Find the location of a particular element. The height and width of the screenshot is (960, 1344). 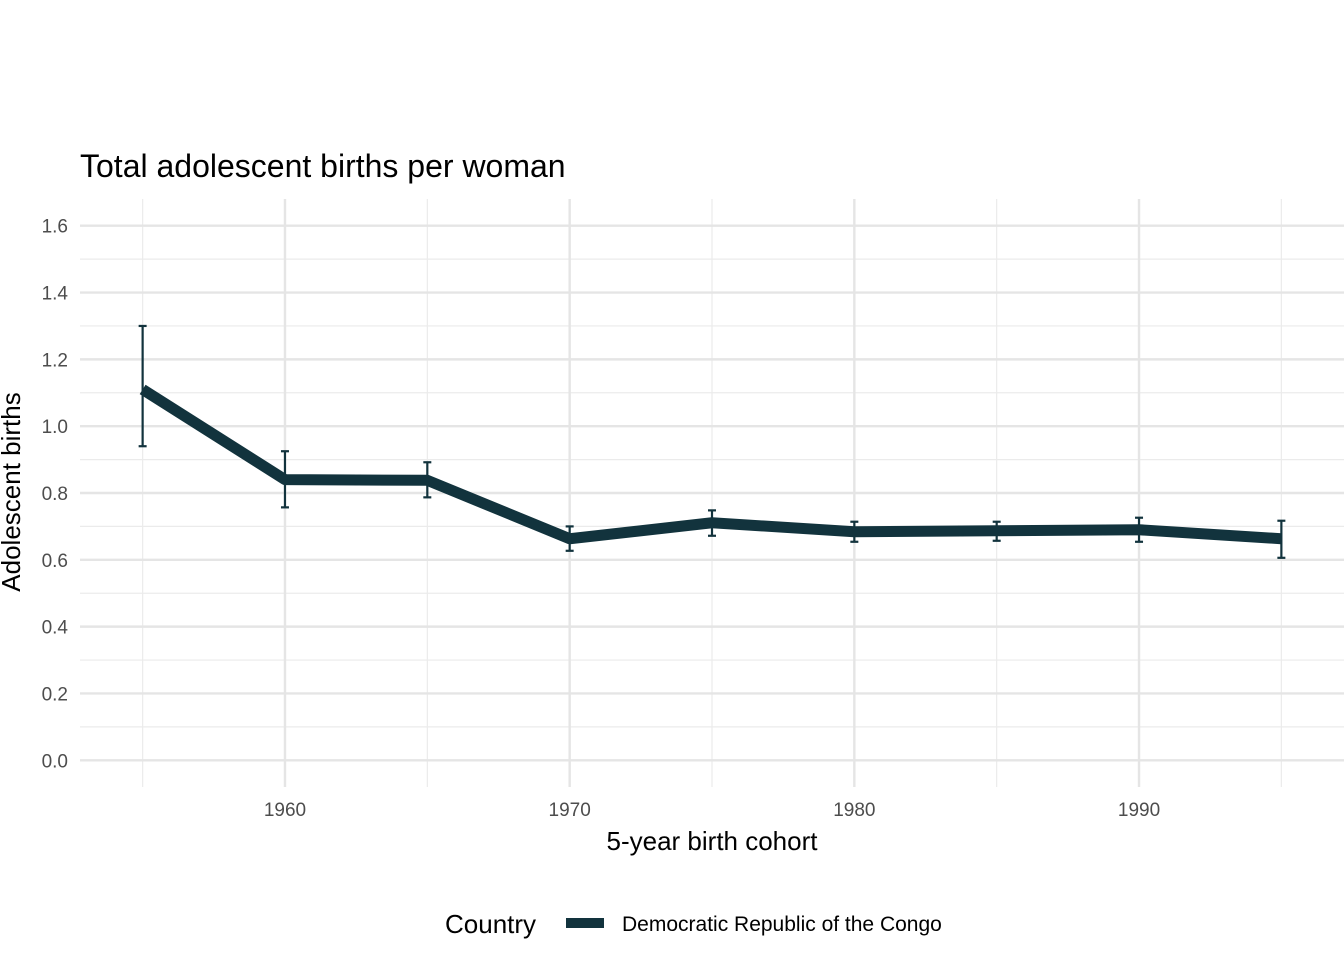

y-tick-label: 1.4 is located at coordinates (55, 294).